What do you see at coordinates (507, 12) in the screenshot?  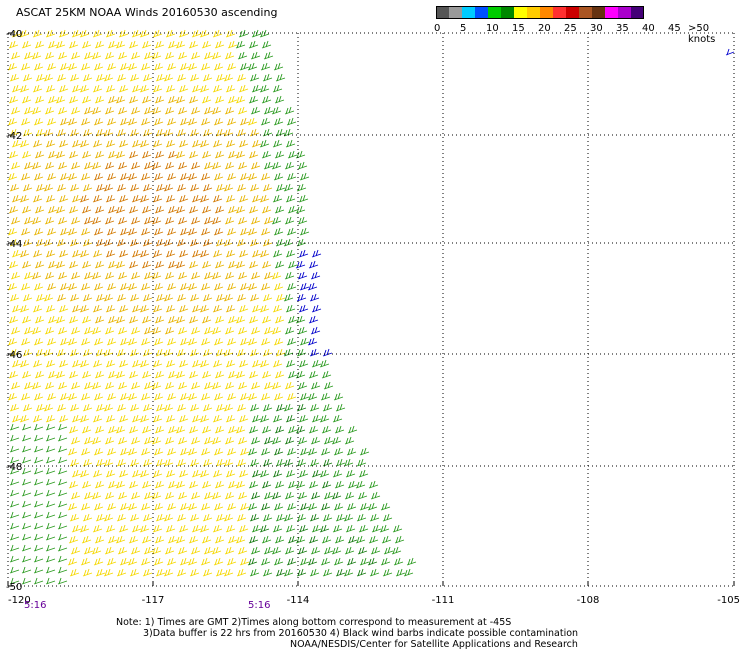 I see `colorbar-cell` at bounding box center [507, 12].